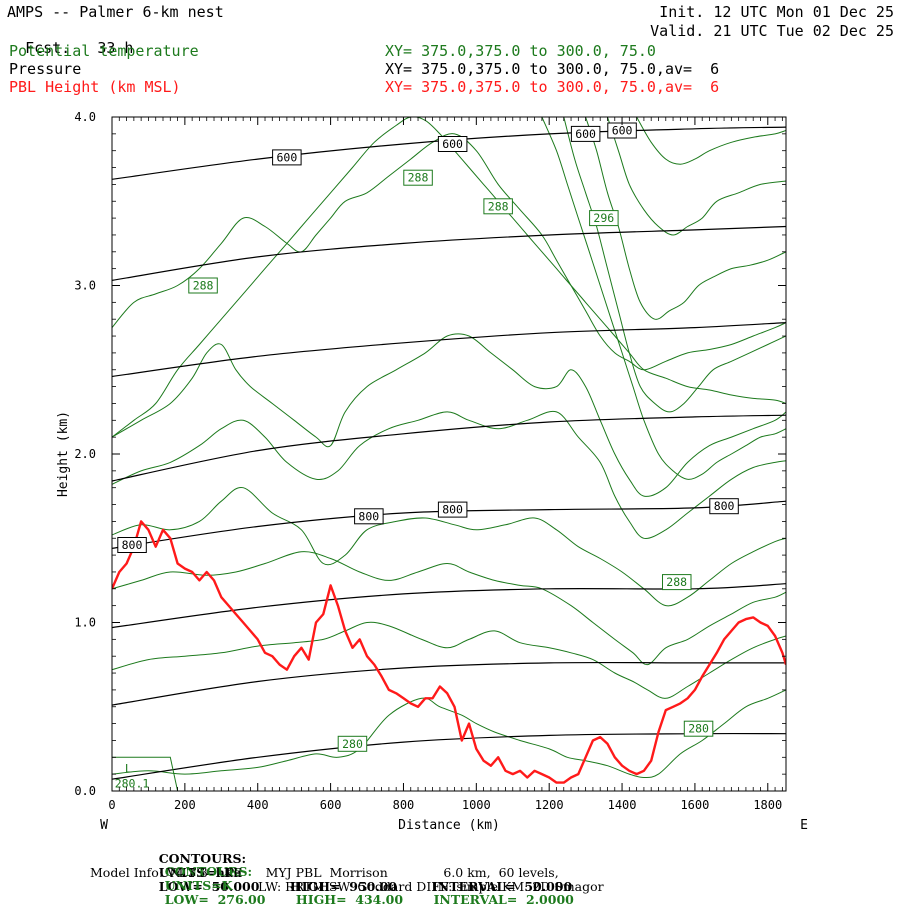  Describe the element at coordinates (104, 825) in the screenshot. I see `x-end-left: W` at that location.